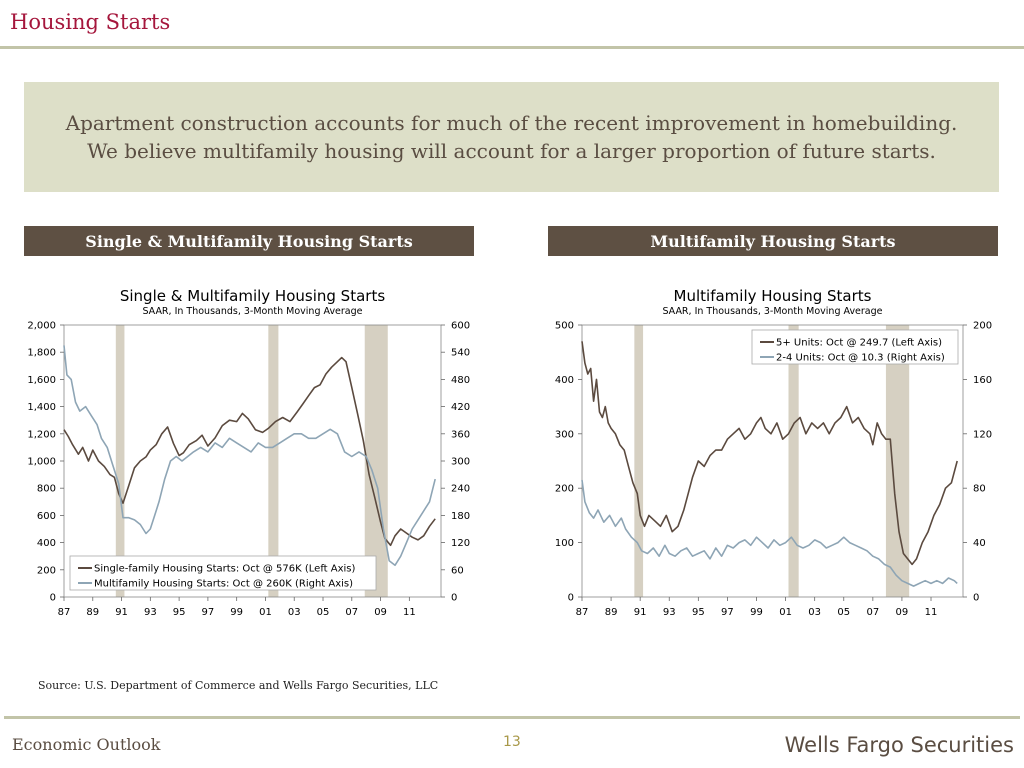 This screenshot has height=768, width=1024. I want to click on y-tick-label-left: 300, so click(564, 434).